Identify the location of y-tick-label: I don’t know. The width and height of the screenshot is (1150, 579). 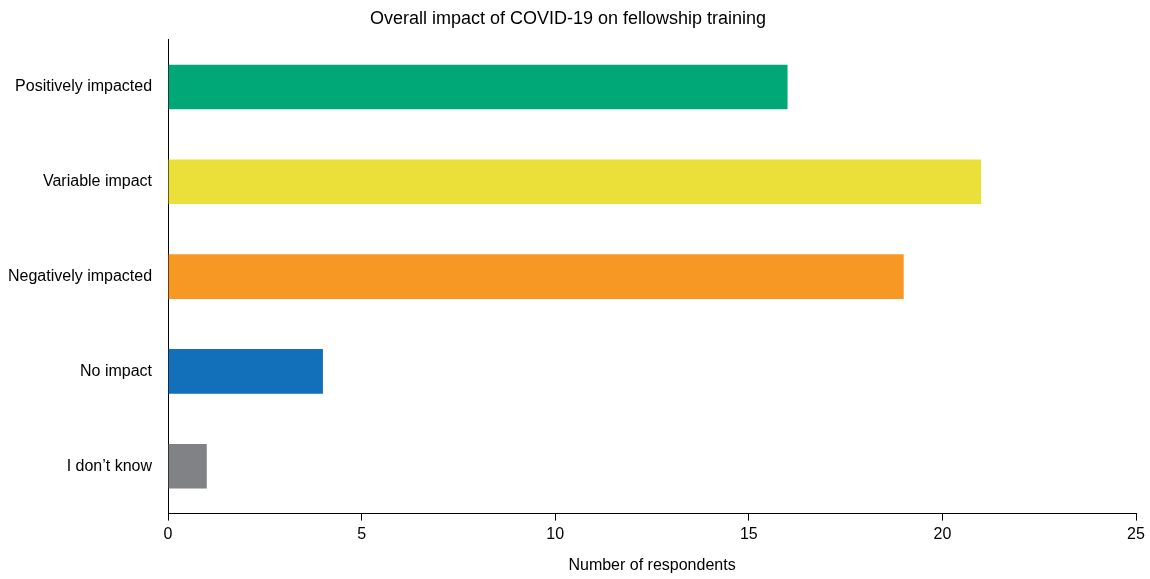
(109, 465).